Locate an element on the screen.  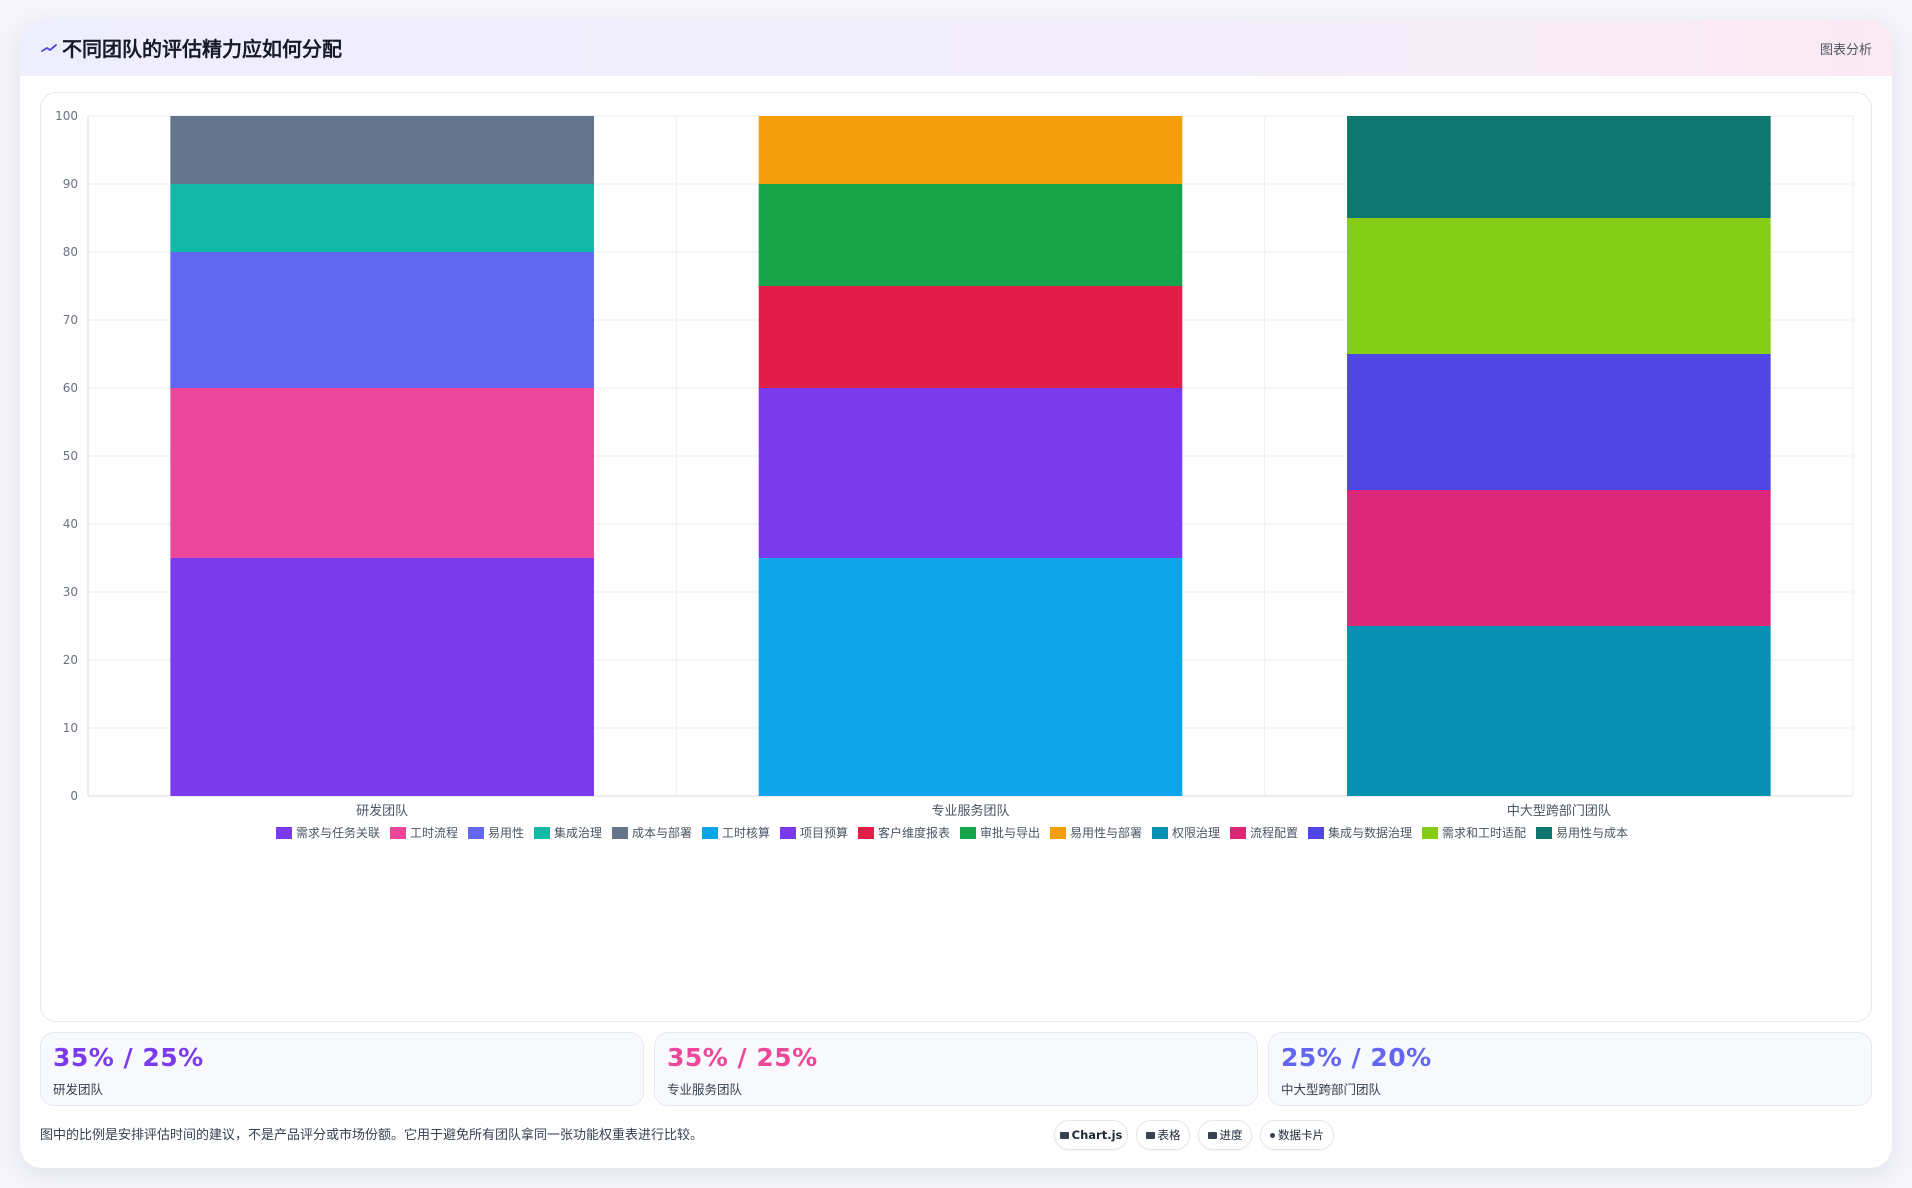
y-tick-label: 100 is located at coordinates (66, 116).